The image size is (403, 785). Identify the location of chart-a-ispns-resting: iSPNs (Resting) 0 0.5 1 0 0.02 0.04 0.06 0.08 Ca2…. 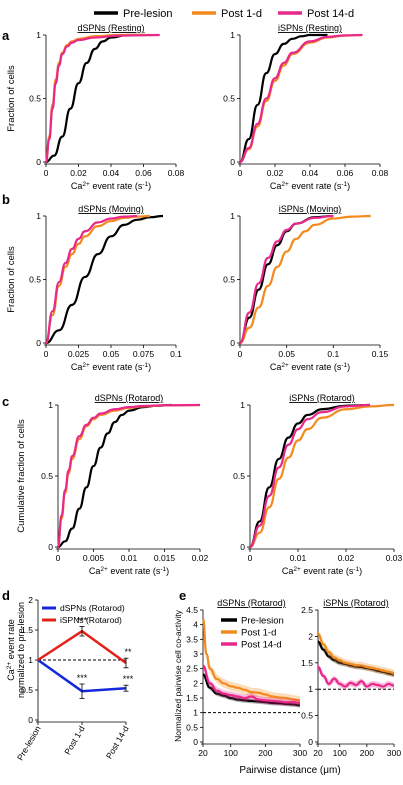
(305, 107).